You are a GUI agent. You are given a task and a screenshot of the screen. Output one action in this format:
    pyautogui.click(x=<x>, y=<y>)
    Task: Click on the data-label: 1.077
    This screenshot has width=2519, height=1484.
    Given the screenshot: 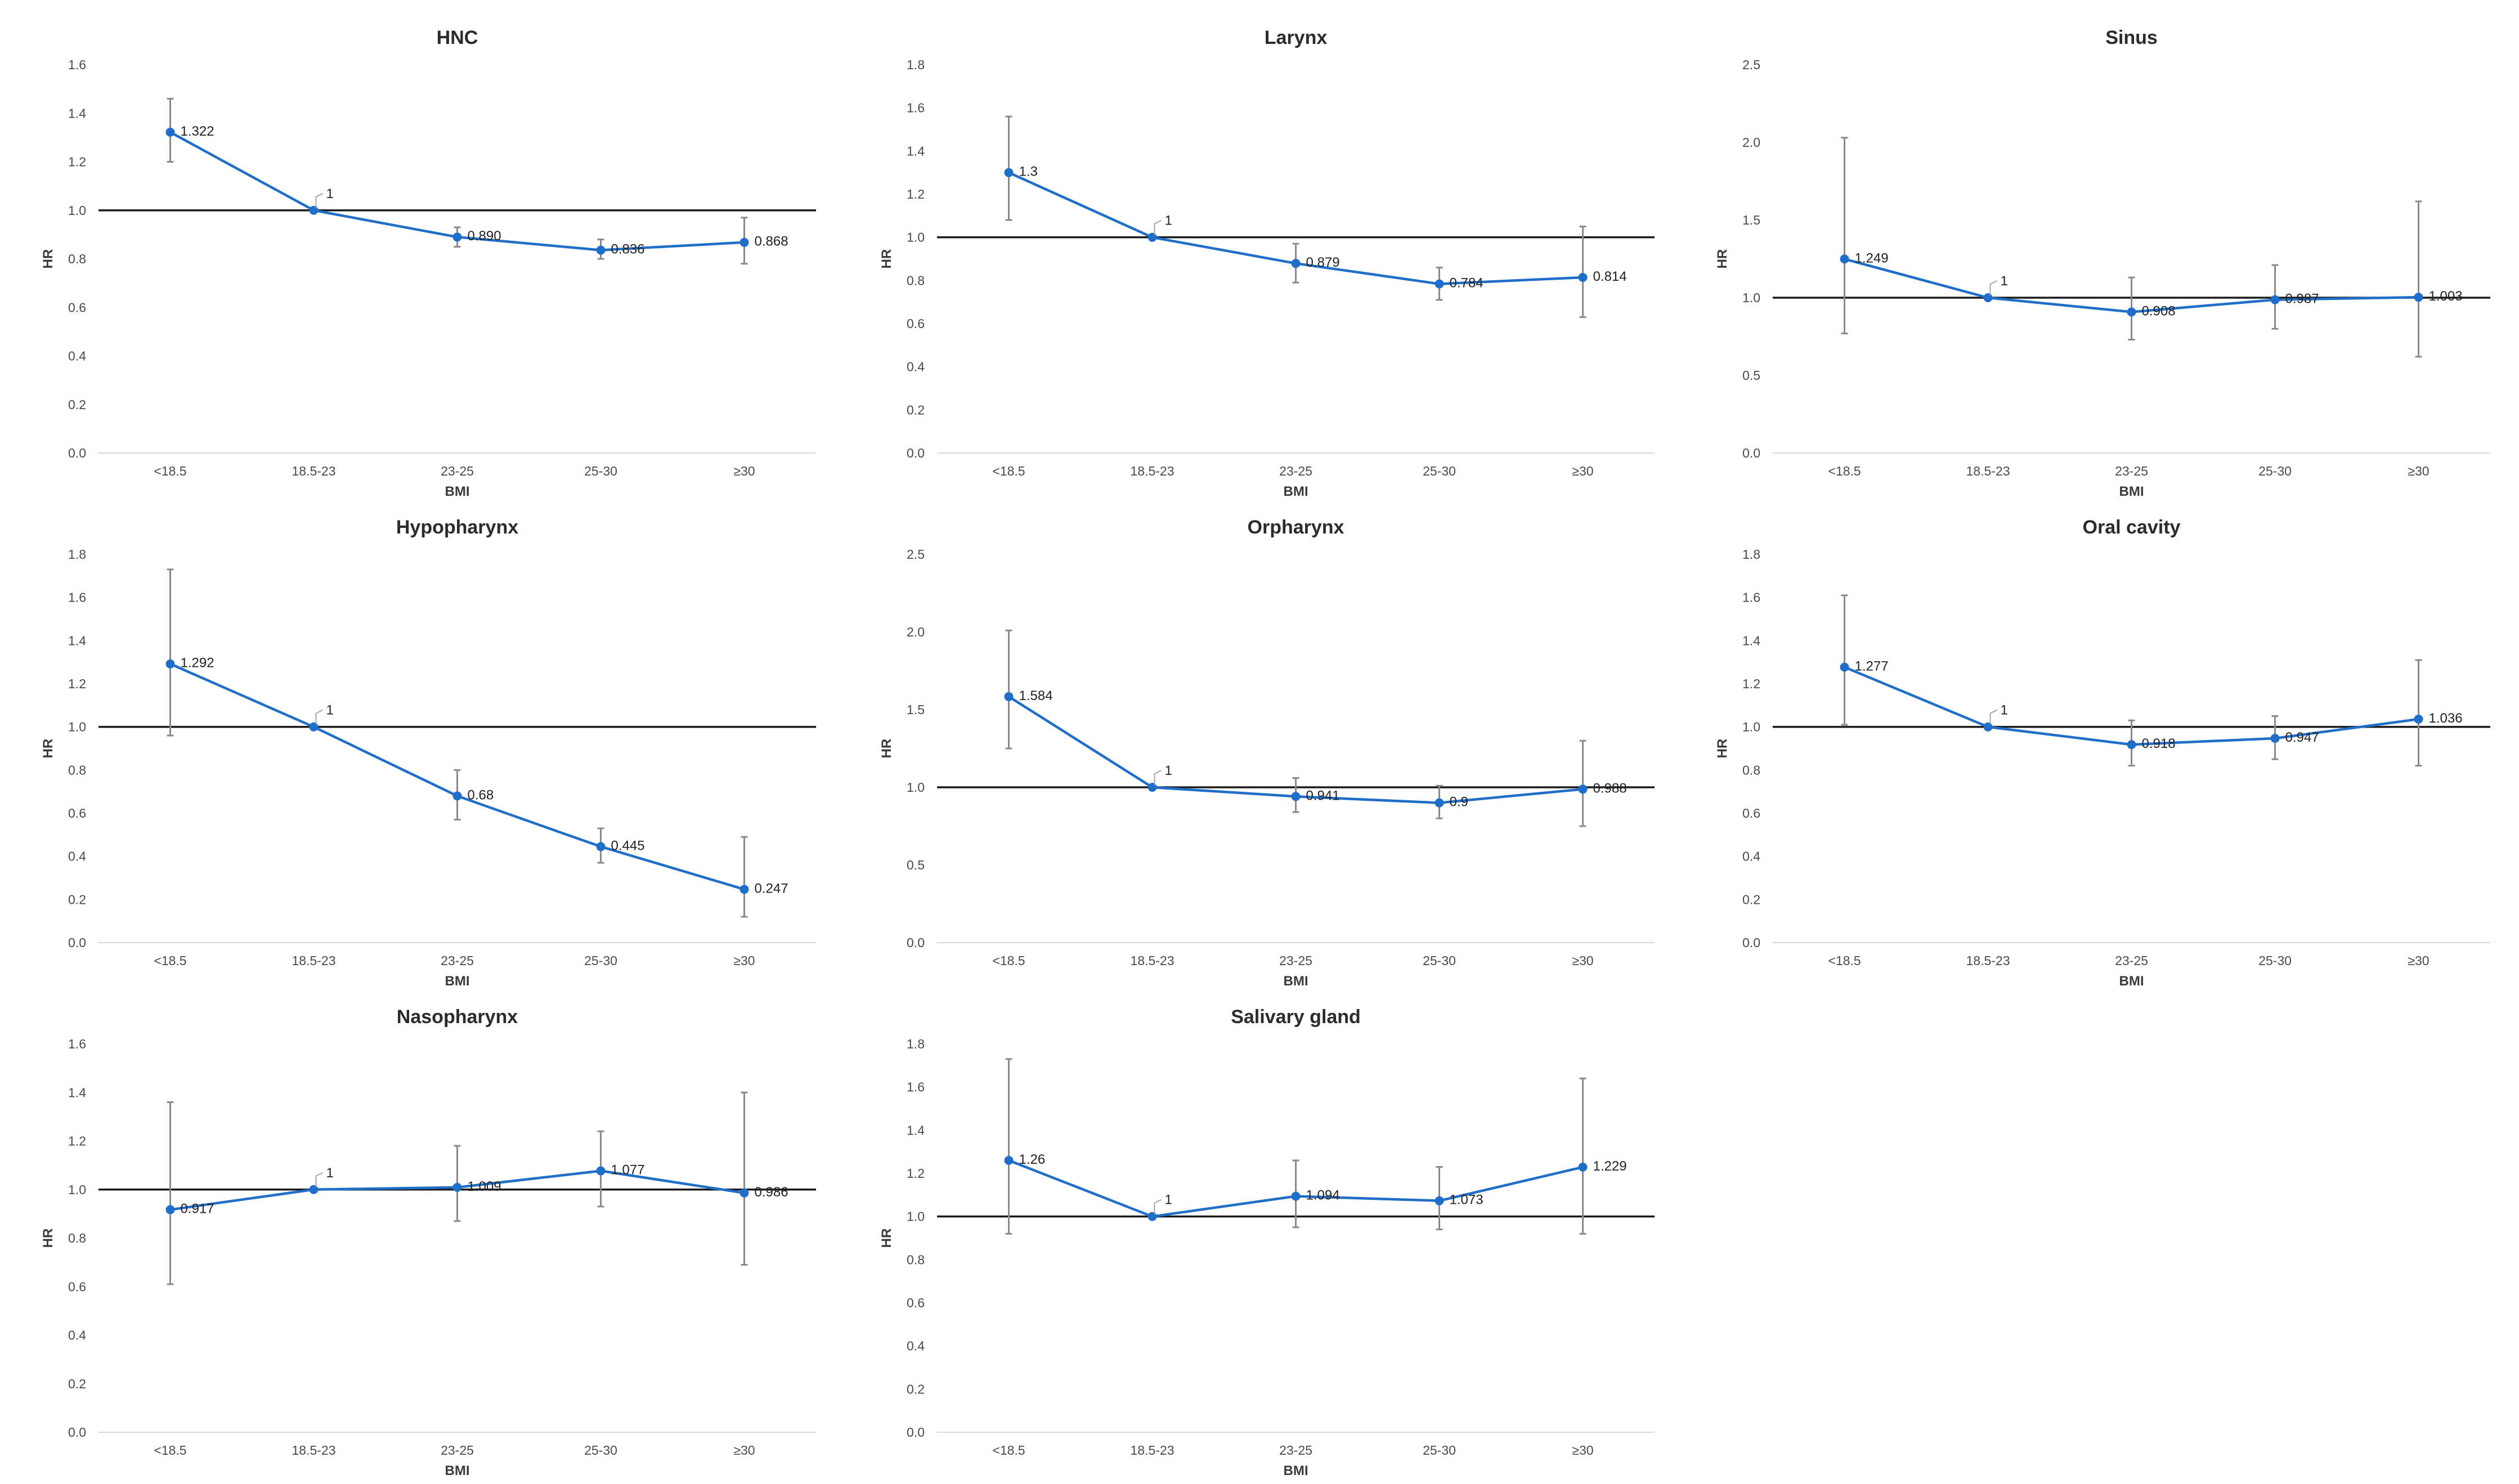 What is the action you would take?
    pyautogui.click(x=628, y=1171)
    